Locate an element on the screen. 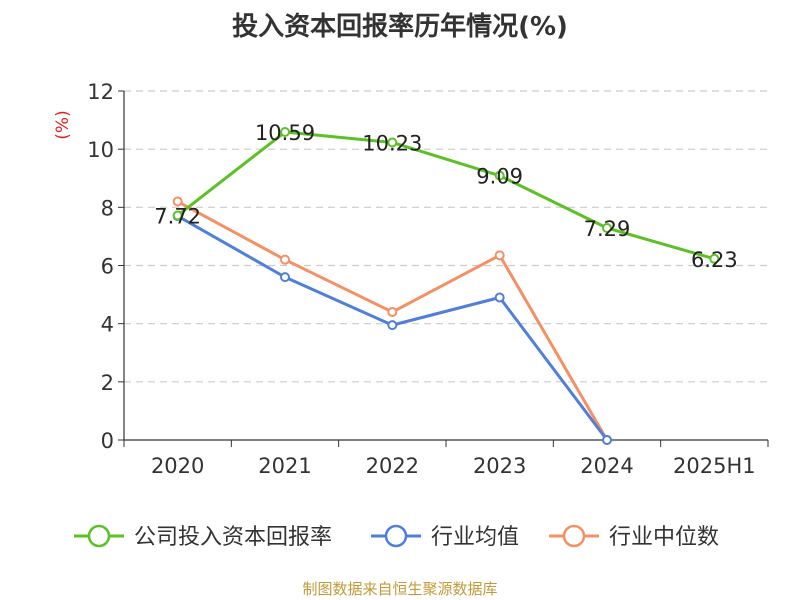 The image size is (800, 600). y-tick-label: 10 is located at coordinates (100, 150).